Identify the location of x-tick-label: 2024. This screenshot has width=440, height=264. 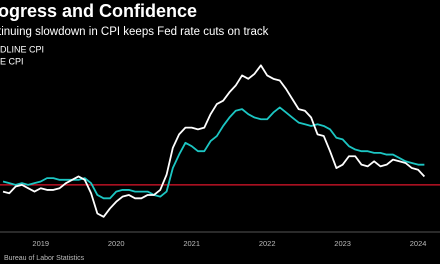
(418, 243).